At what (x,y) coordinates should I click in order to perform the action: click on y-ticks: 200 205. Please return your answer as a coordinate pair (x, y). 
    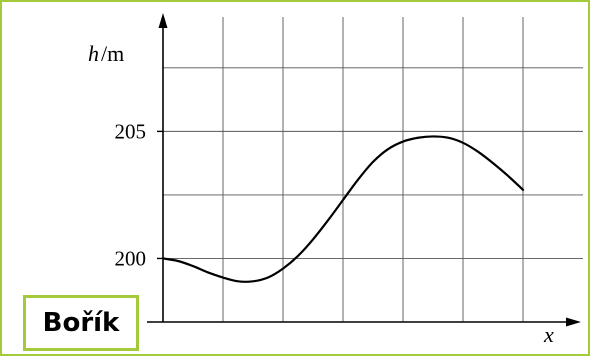
    Looking at the image, I should click on (139, 194).